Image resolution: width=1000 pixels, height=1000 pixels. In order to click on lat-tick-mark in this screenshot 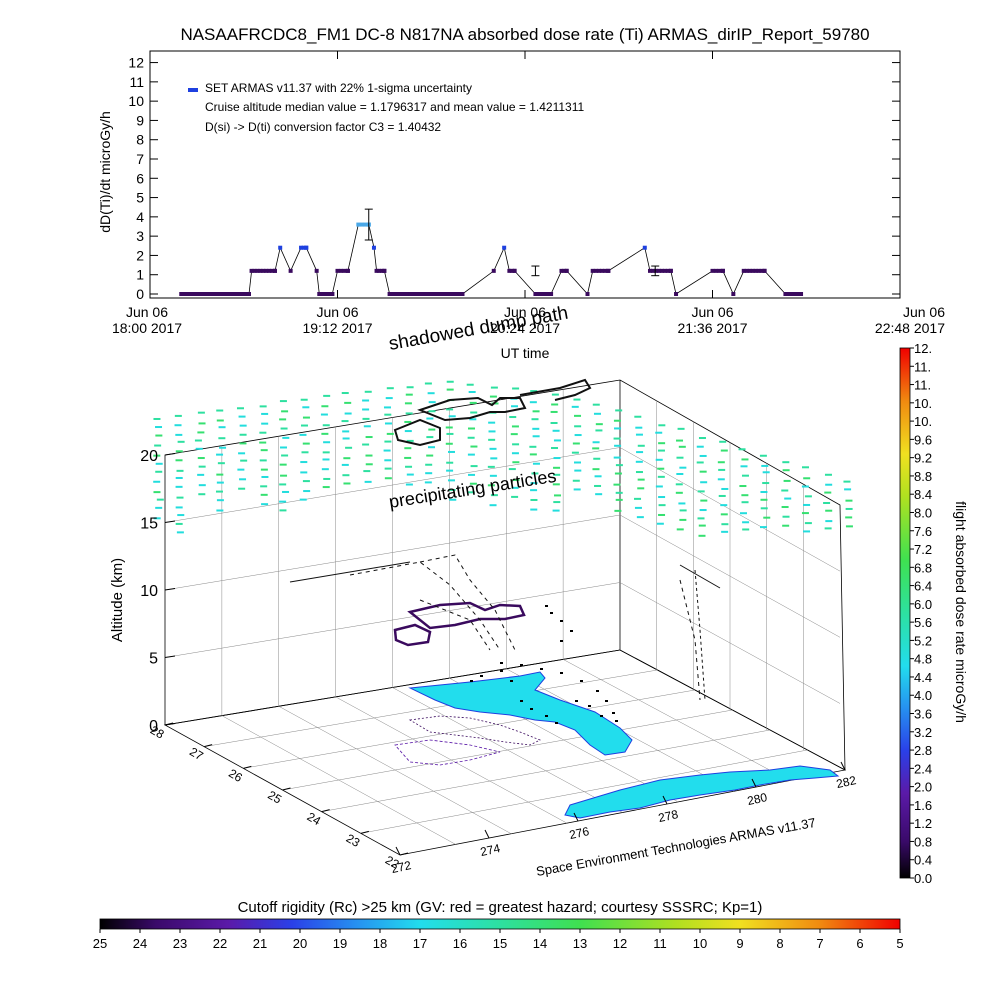, I will do `click(404, 854)`.